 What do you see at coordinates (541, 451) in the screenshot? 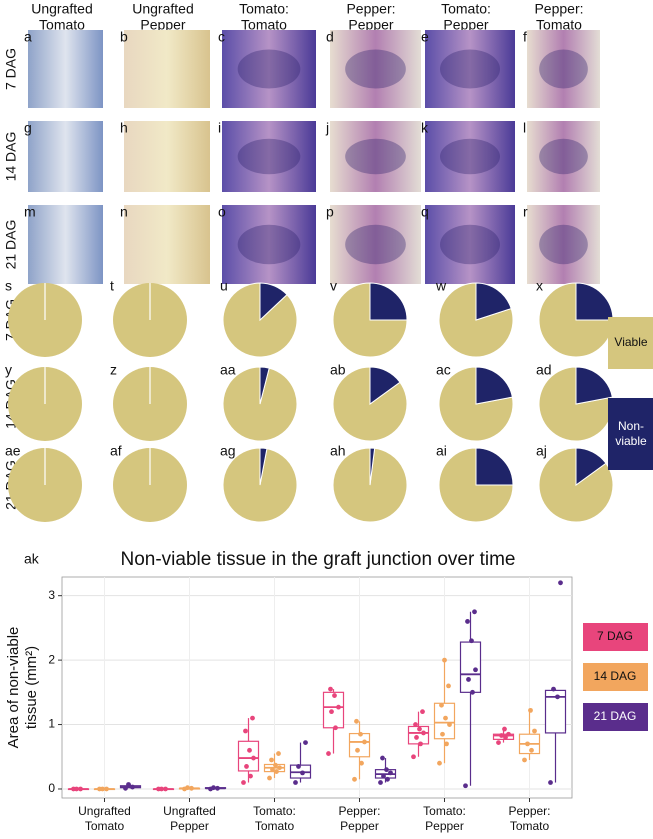
I see `panel-letter: aj` at bounding box center [541, 451].